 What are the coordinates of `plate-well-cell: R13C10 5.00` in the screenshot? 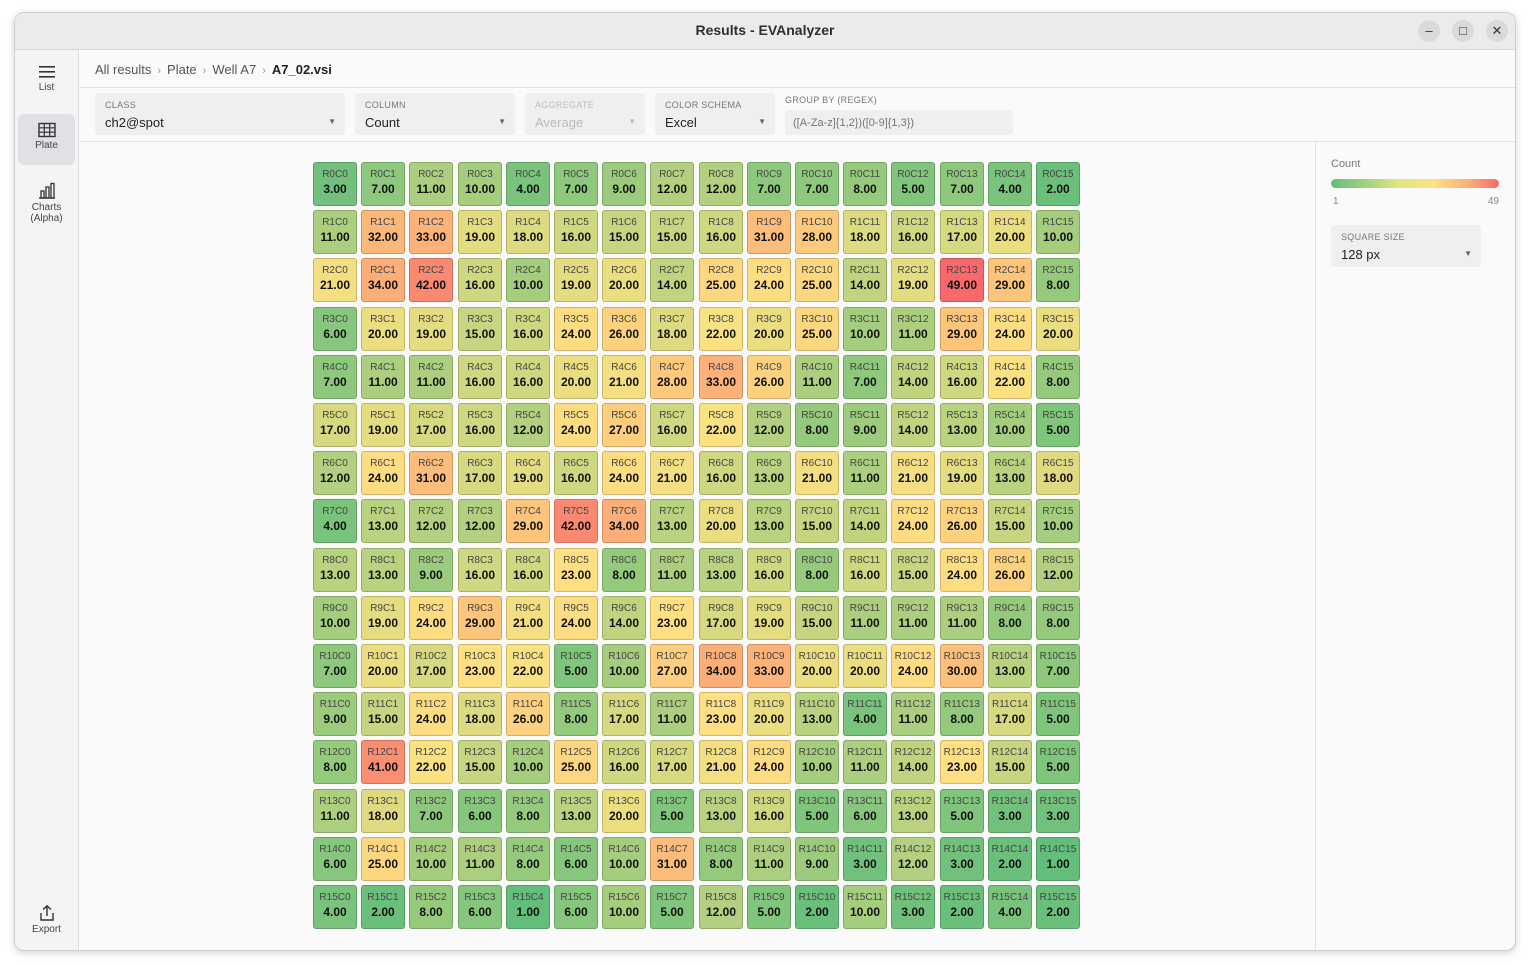 It's located at (817, 811).